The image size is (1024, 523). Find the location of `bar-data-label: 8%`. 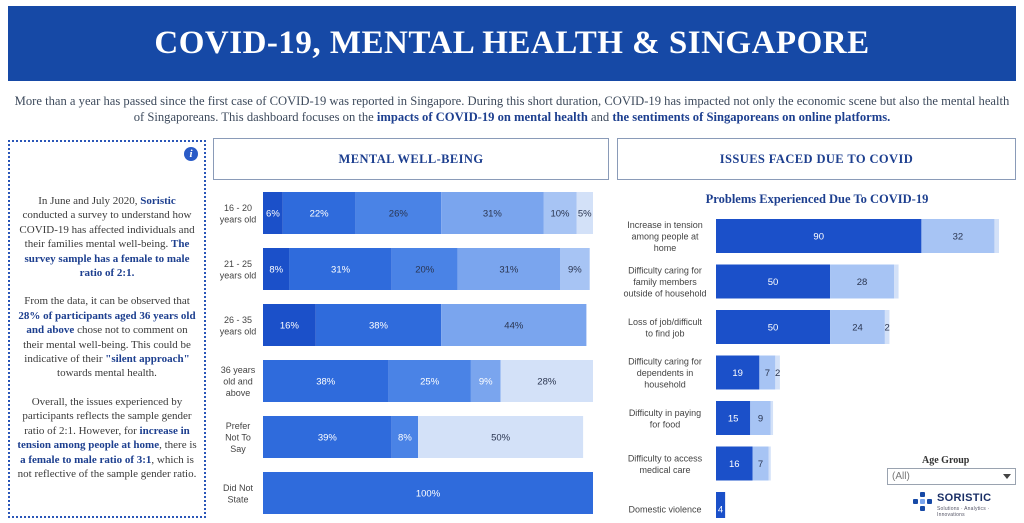

bar-data-label: 8% is located at coordinates (405, 438).